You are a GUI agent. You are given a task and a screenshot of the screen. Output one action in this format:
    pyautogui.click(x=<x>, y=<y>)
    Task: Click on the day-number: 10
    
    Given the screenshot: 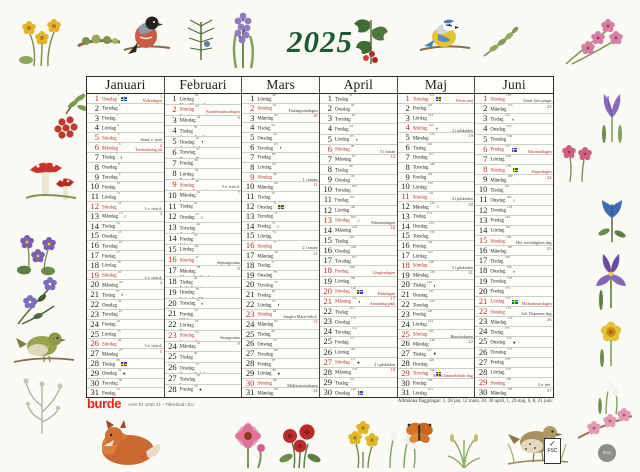 What is the action you would take?
    pyautogui.click(x=328, y=190)
    